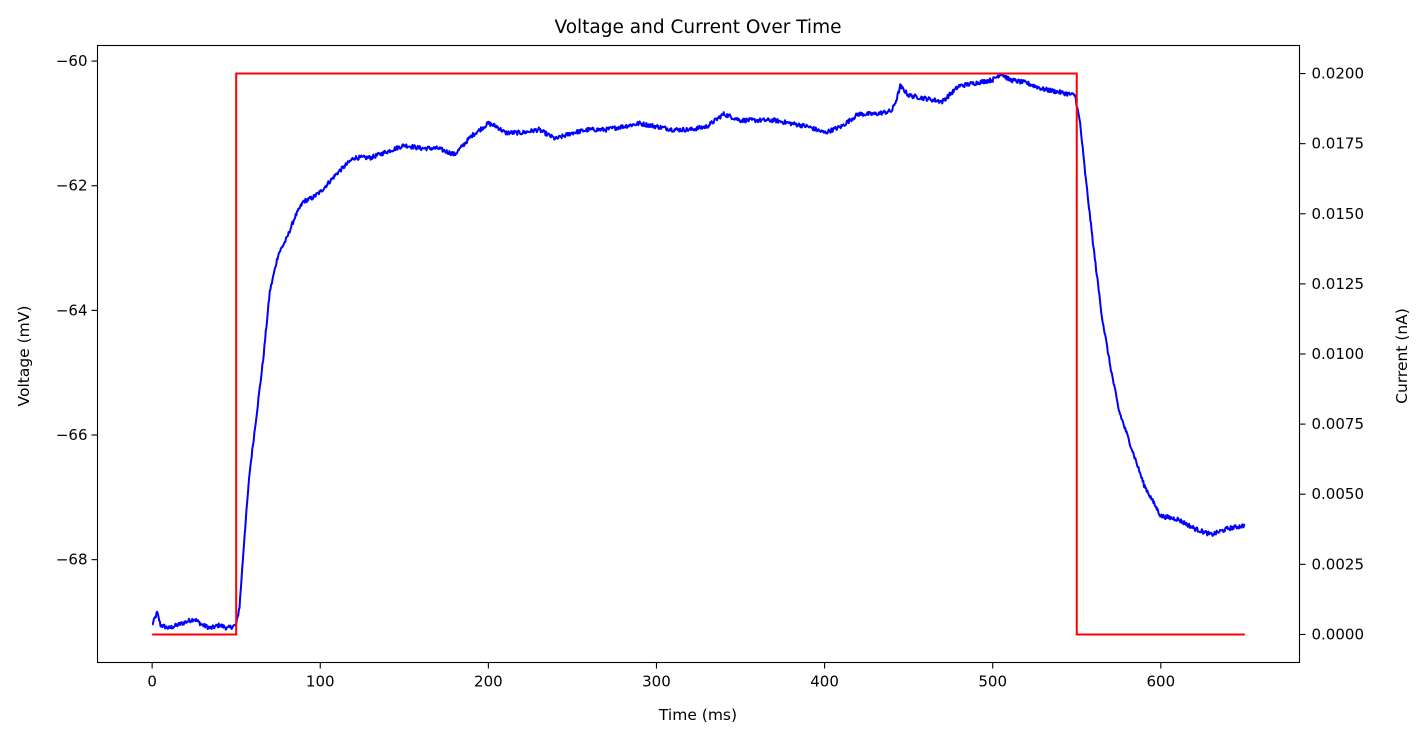  Describe the element at coordinates (488, 682) in the screenshot. I see `x-tick-label: 200` at that location.